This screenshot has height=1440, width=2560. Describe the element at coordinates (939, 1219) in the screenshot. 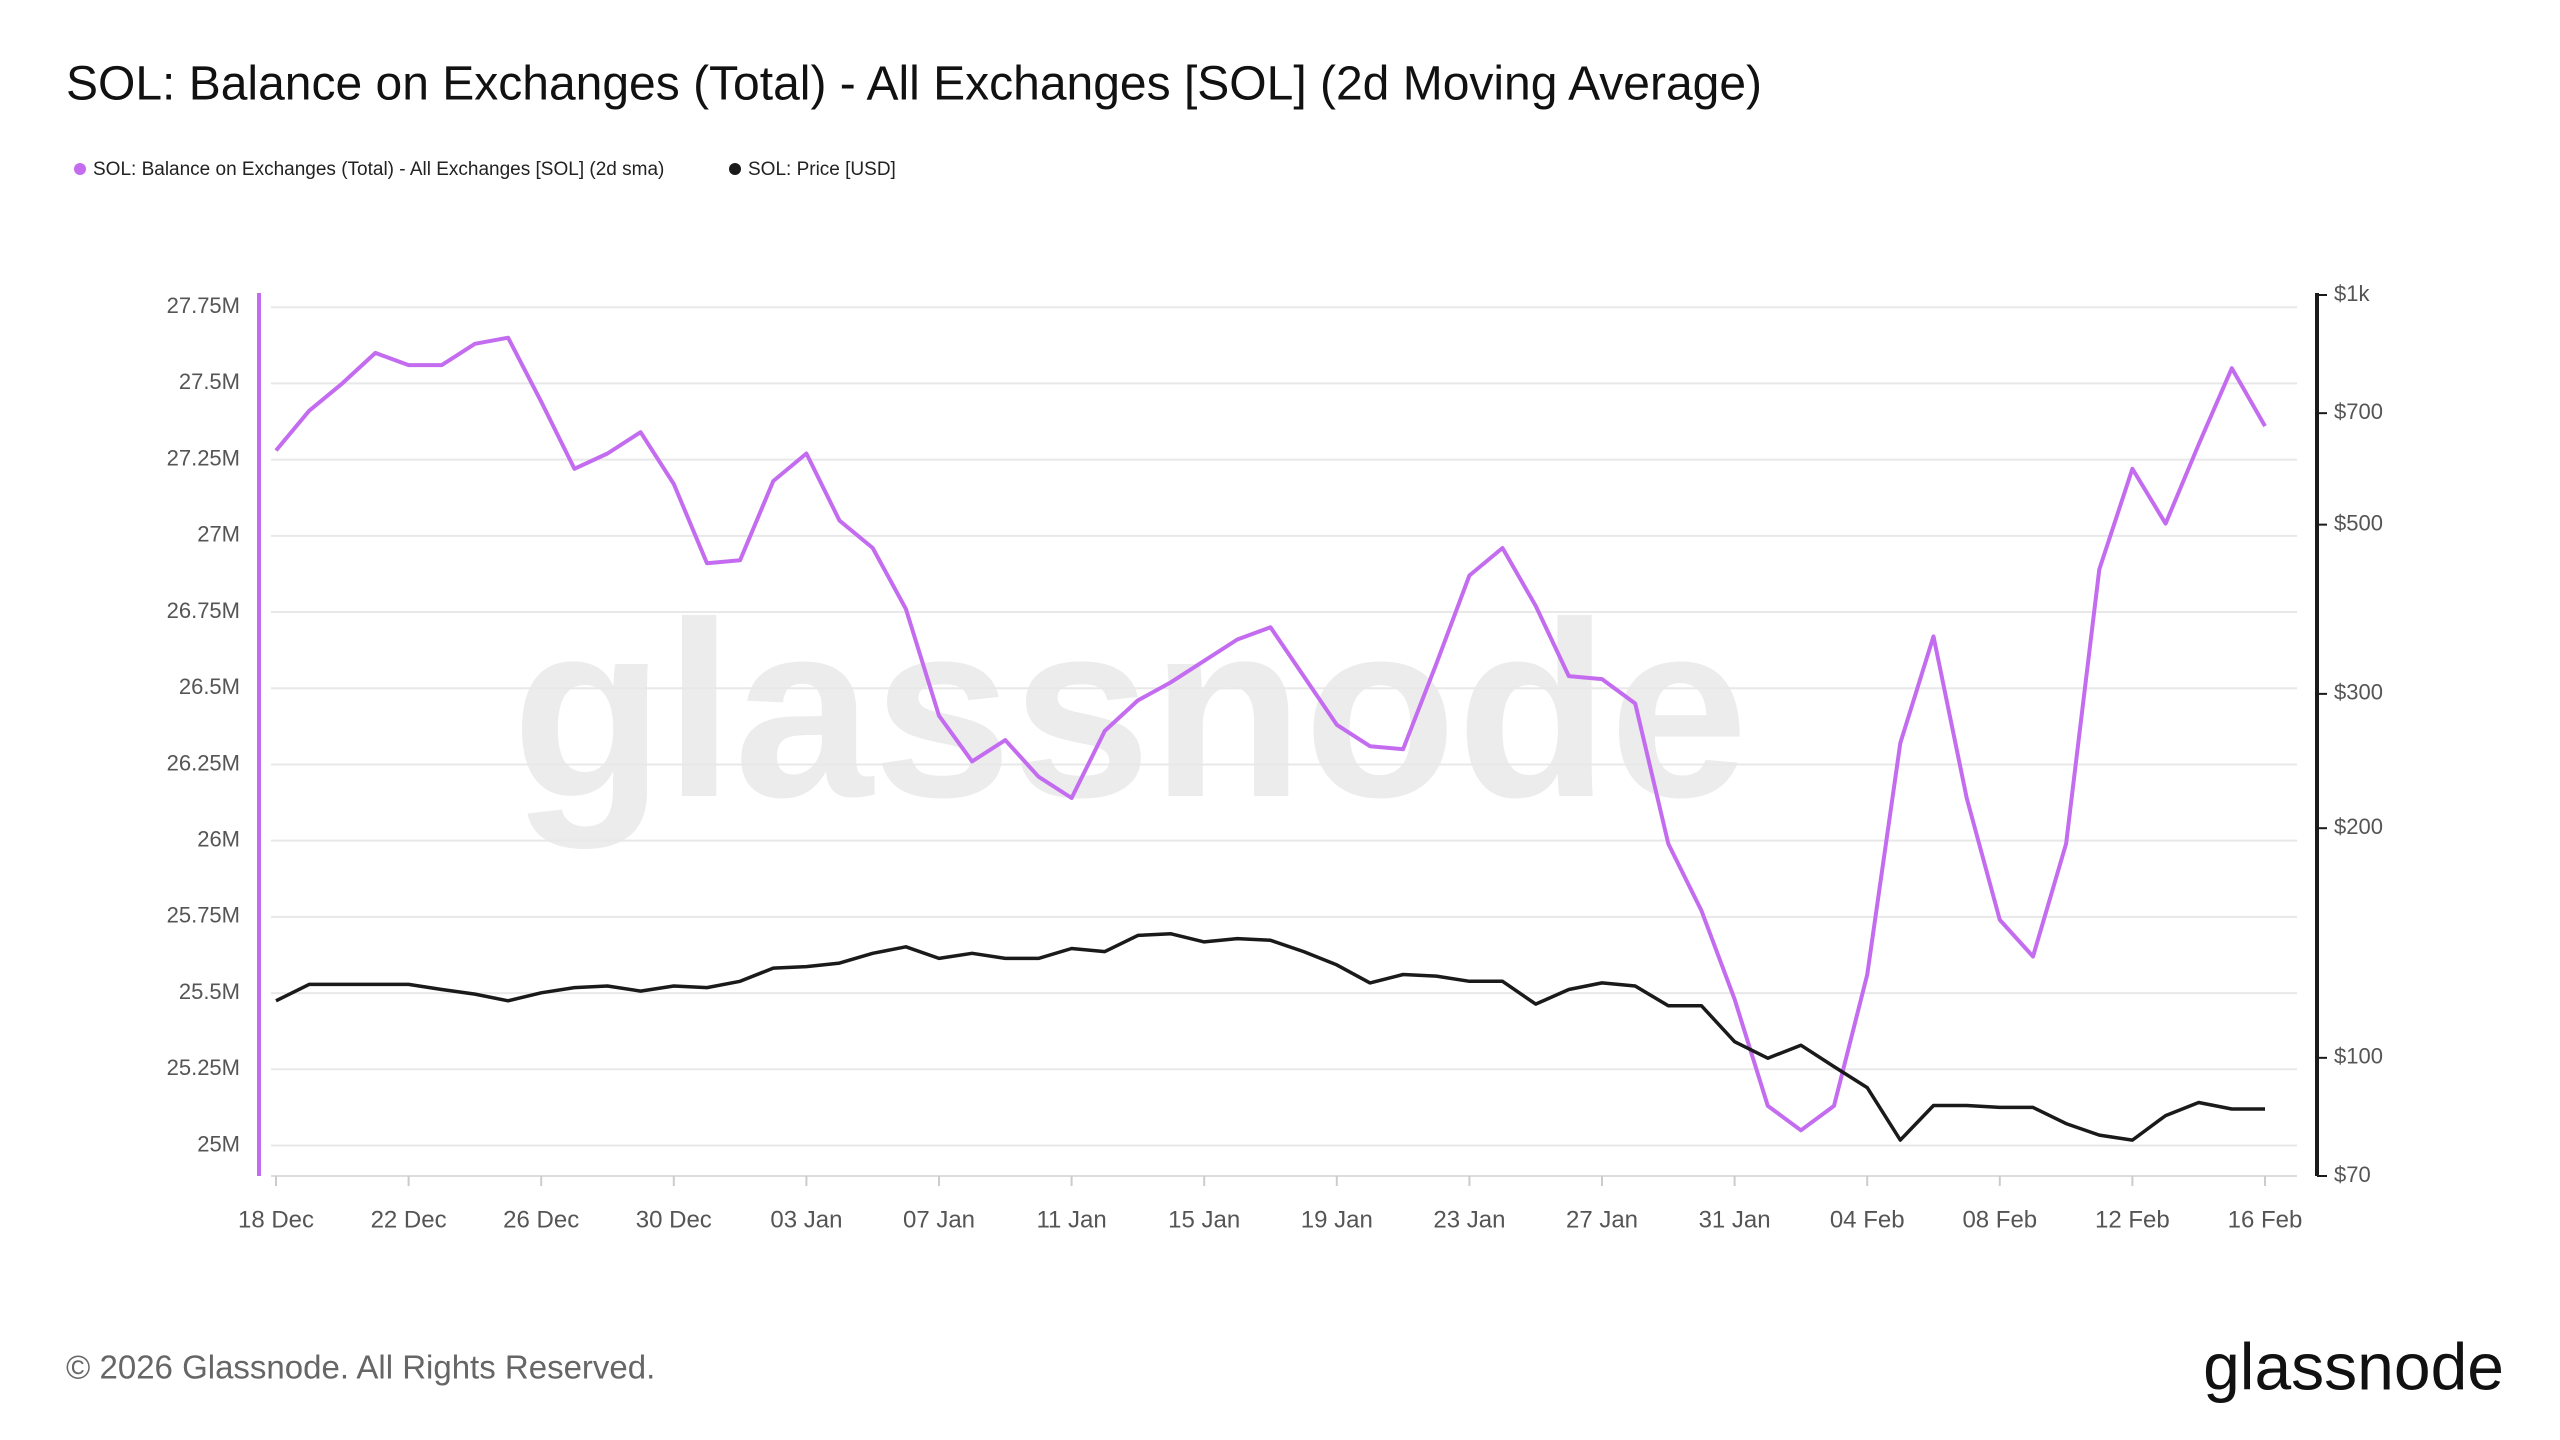

I see `x-tick-label: 07 Jan` at that location.